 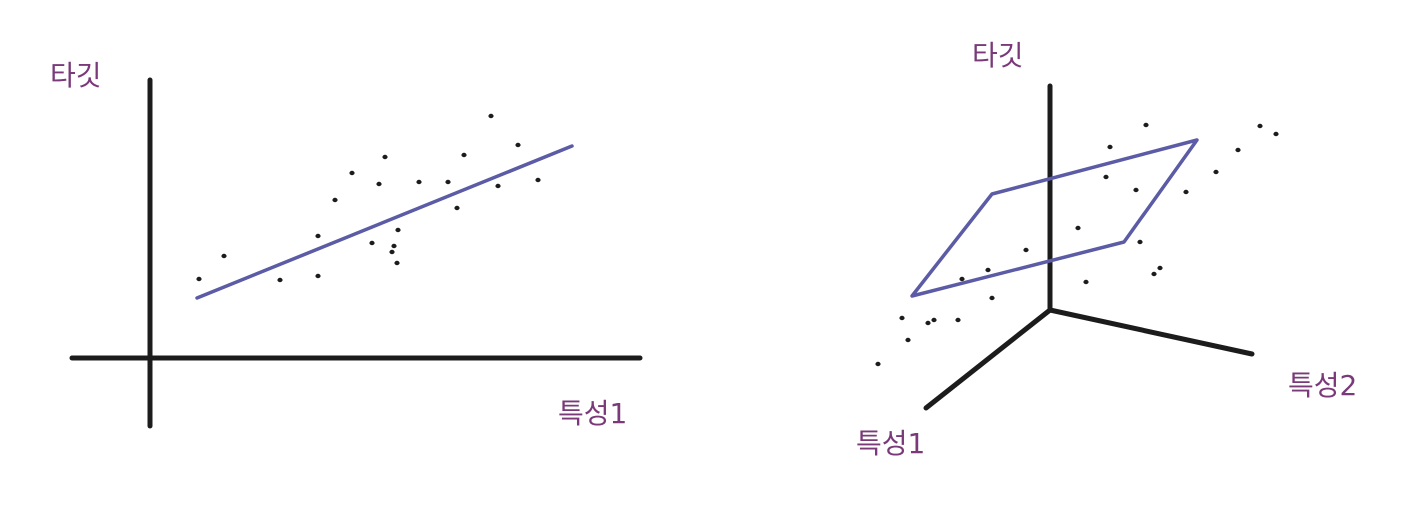 I want to click on right-feature1-axis-label: 특성1, so click(x=891, y=443).